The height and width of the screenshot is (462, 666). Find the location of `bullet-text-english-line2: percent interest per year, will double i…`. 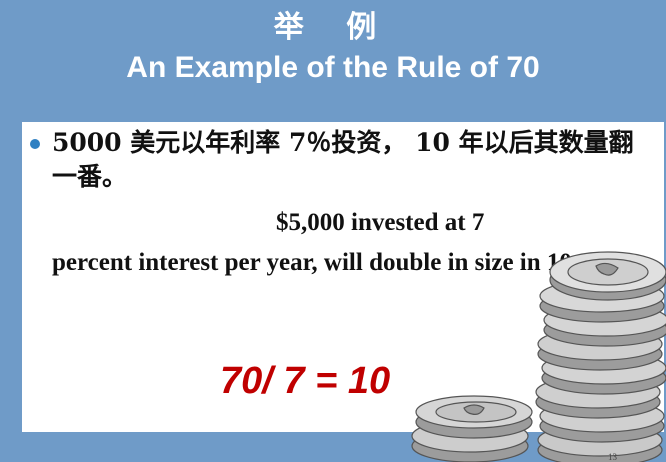

bullet-text-english-line2: percent interest per year, will double i… is located at coordinates (344, 262).